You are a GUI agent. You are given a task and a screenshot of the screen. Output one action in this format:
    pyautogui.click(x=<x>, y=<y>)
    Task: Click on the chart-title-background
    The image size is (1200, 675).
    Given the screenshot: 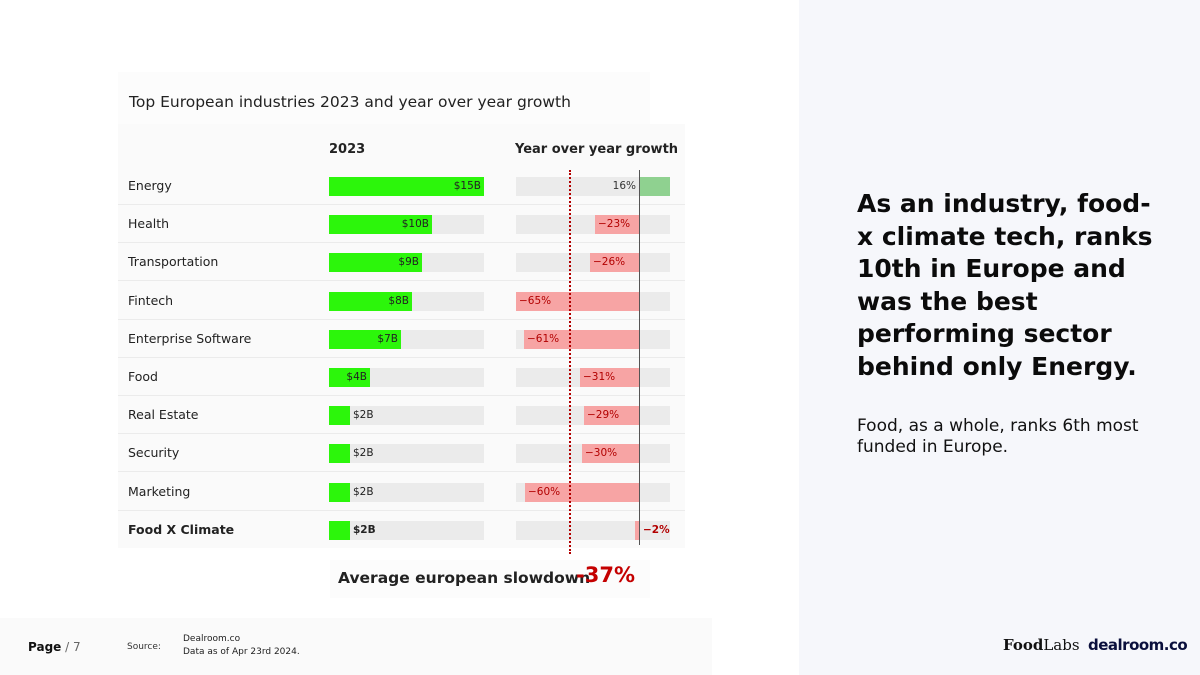 What is the action you would take?
    pyautogui.click(x=384, y=98)
    